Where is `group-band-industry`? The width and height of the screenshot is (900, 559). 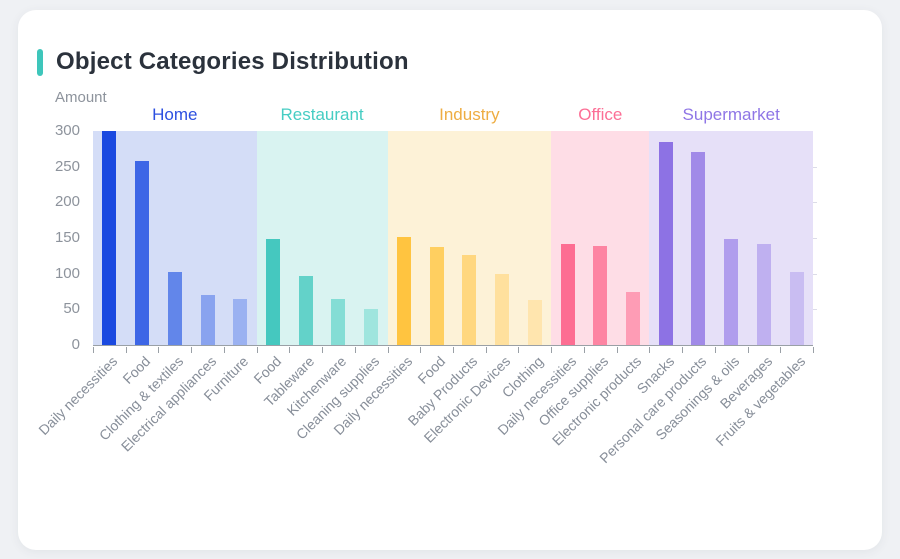
group-band-industry is located at coordinates (469, 238).